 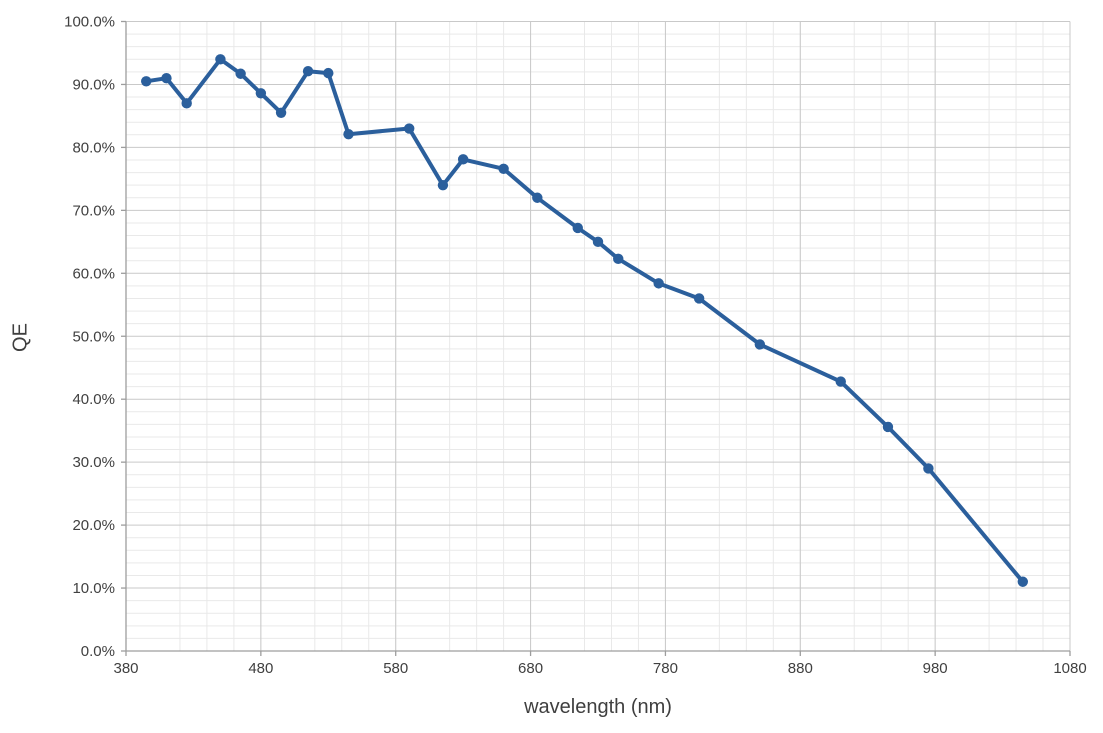 I want to click on y-tick-label: 0.0%, so click(x=98, y=651).